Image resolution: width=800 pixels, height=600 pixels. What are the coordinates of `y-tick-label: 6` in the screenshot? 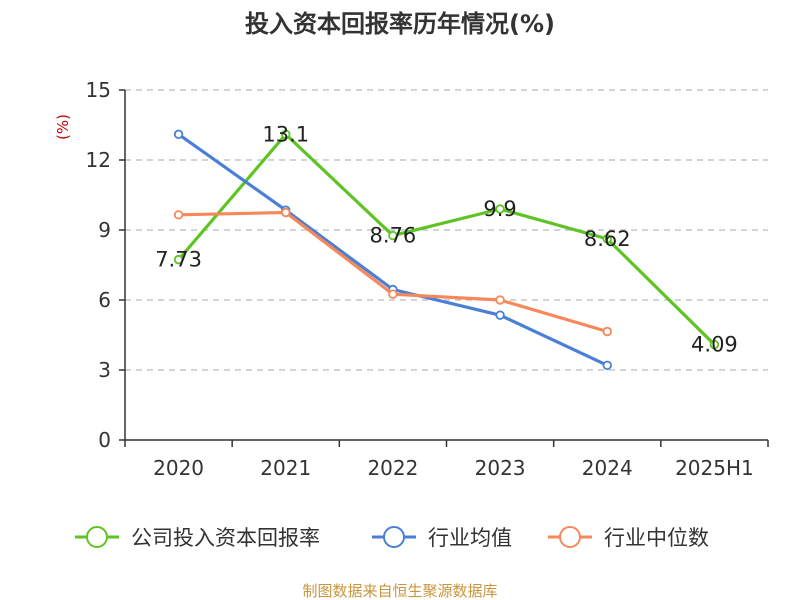 It's located at (104, 300).